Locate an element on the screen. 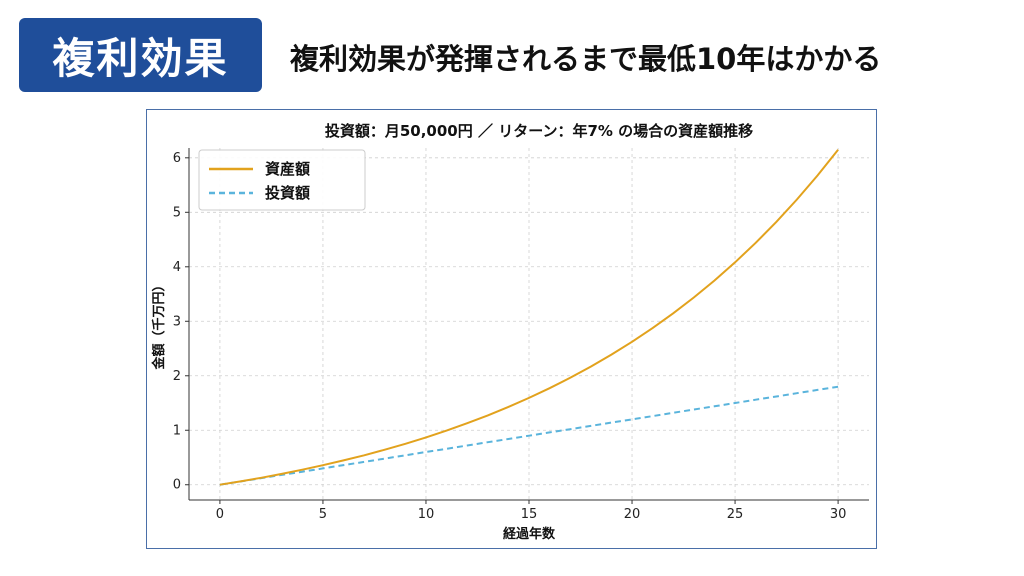 The width and height of the screenshot is (1024, 576). legend-label-invest: 投資額 is located at coordinates (287, 193).